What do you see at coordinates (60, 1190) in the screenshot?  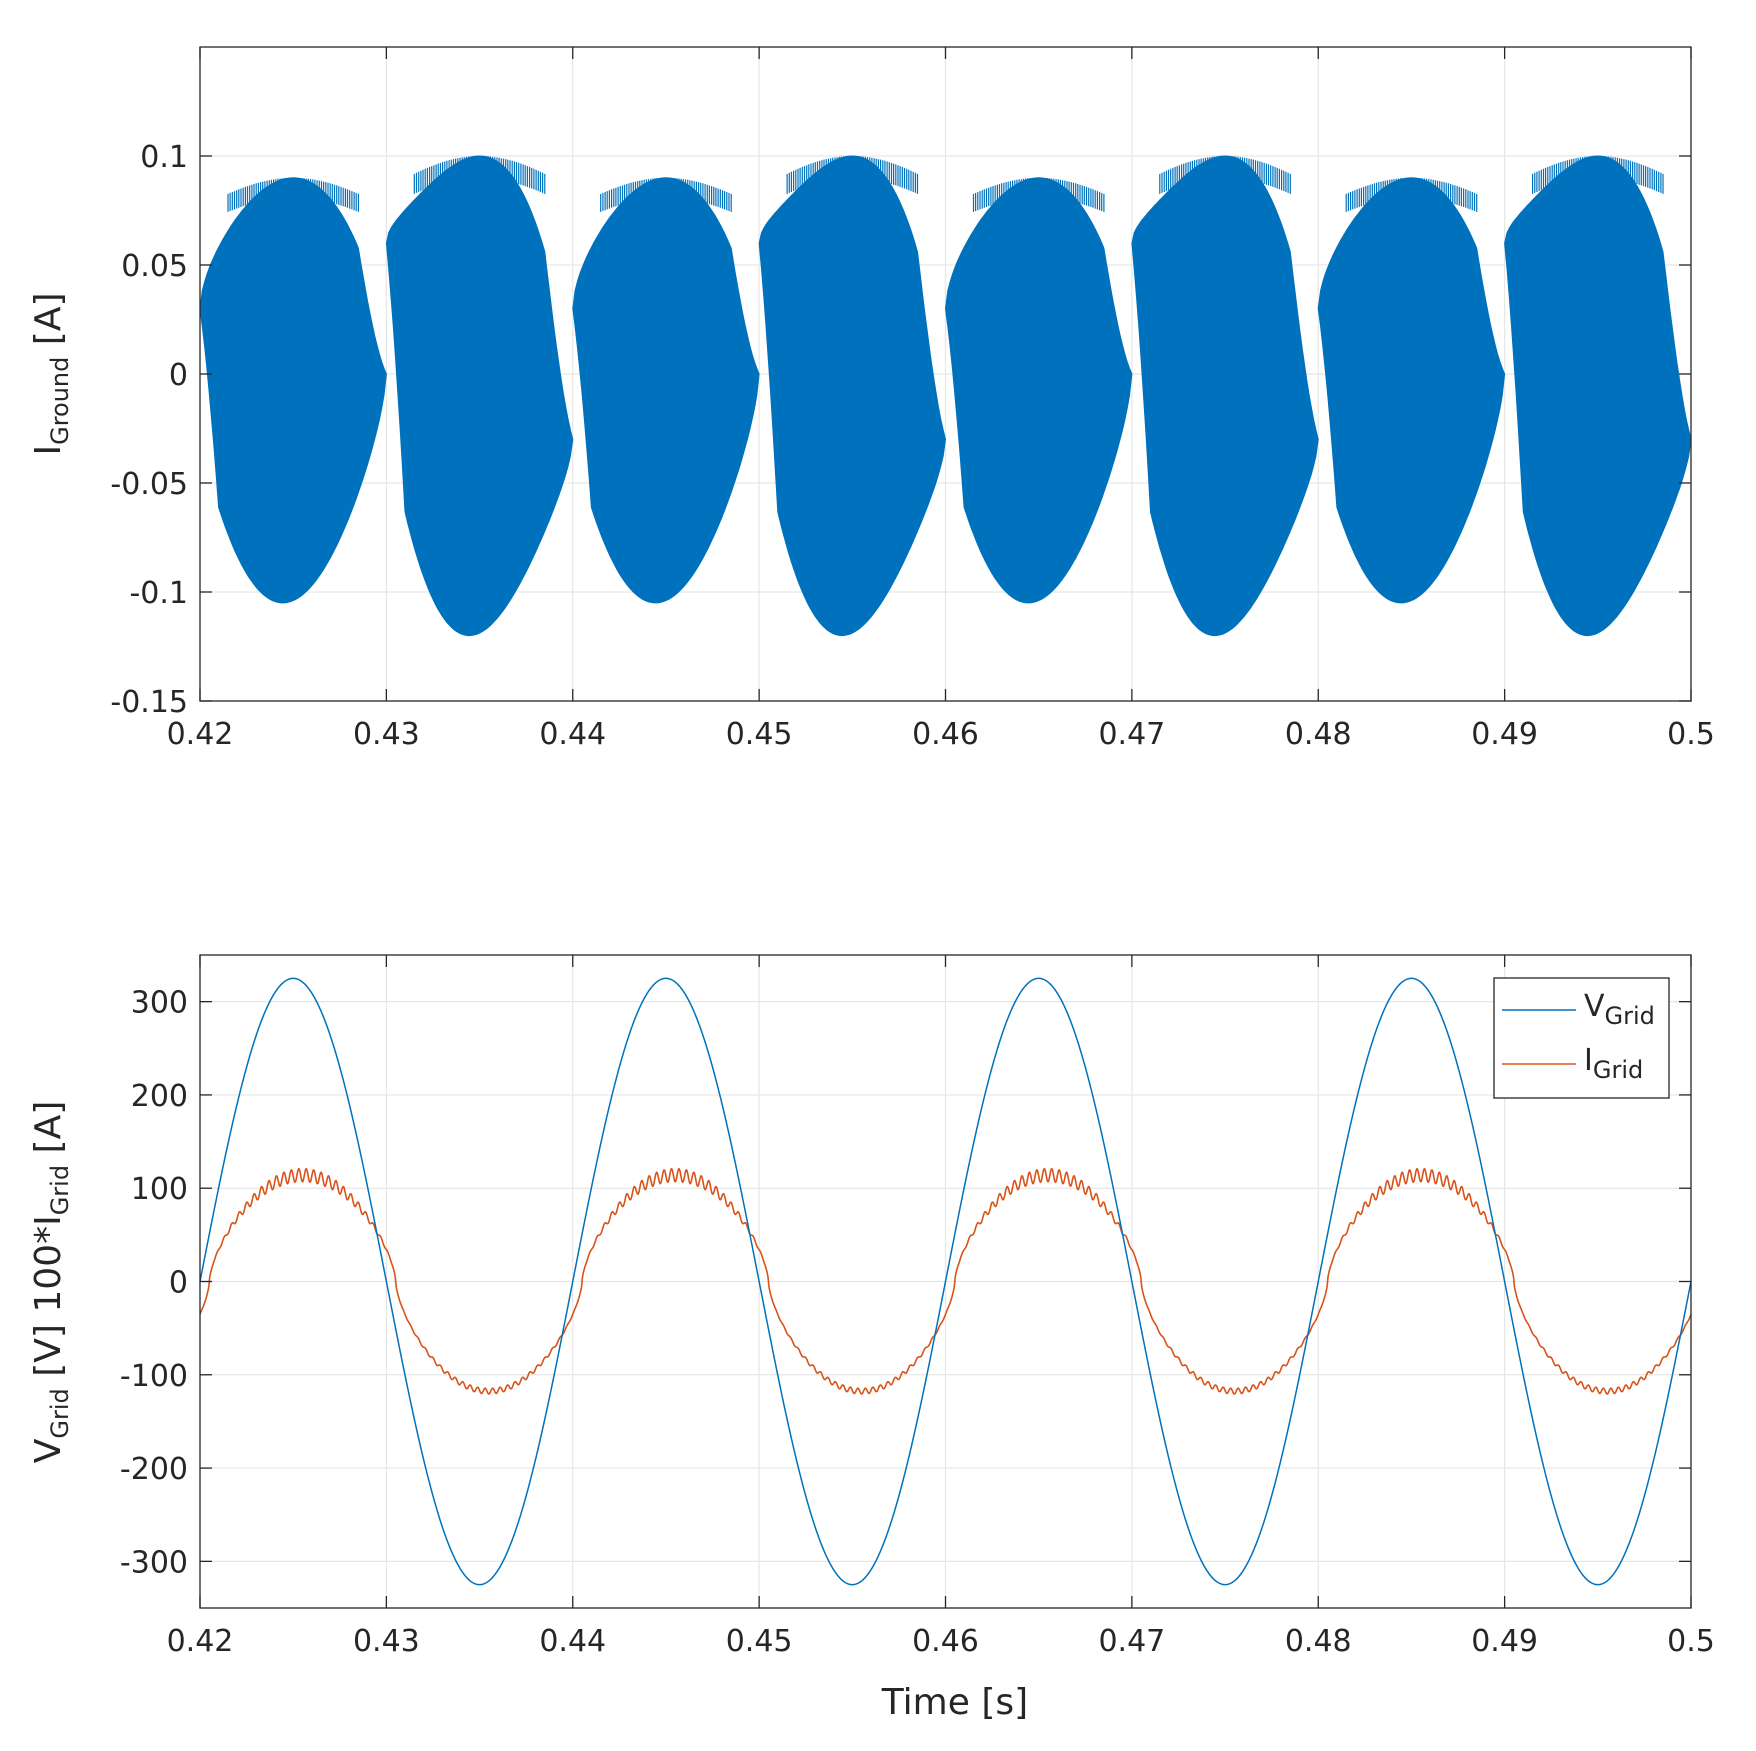 I see `plot2-ylabel-sub2: Grid` at bounding box center [60, 1190].